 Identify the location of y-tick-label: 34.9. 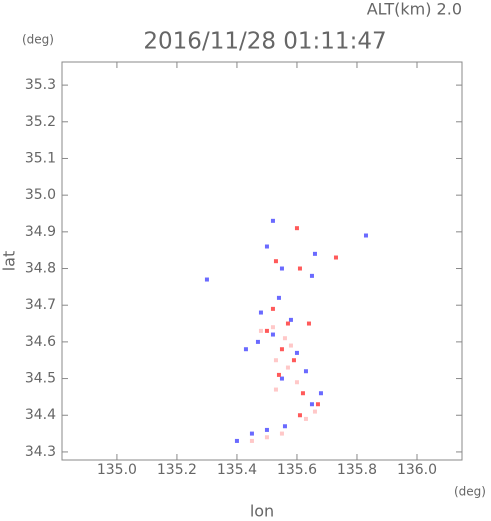
(40, 232).